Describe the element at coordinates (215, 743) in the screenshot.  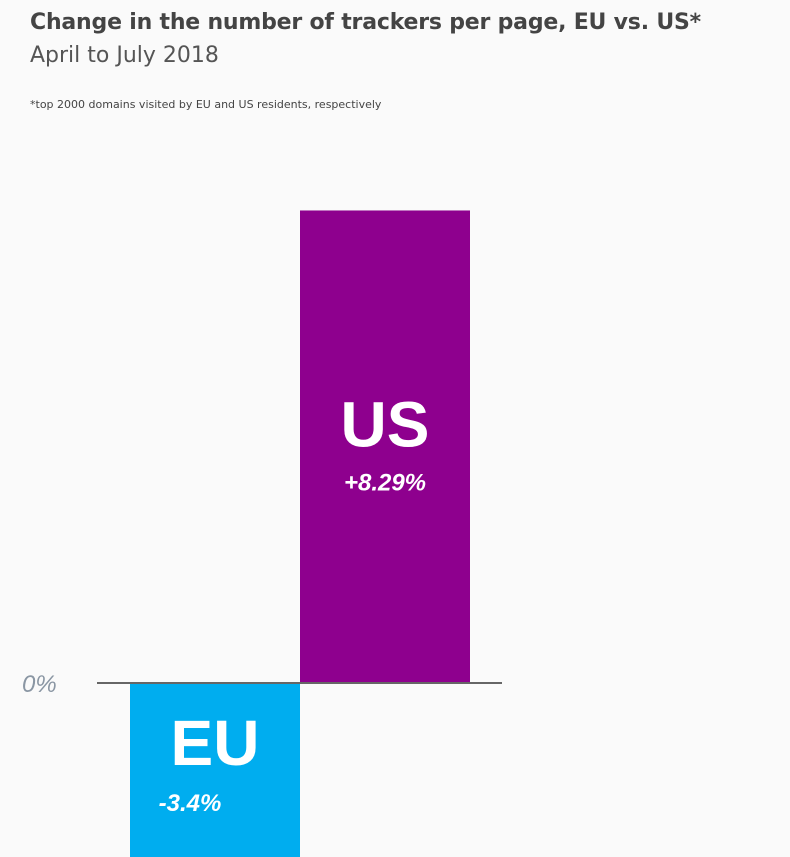
I see `bar-label-eu: EU` at that location.